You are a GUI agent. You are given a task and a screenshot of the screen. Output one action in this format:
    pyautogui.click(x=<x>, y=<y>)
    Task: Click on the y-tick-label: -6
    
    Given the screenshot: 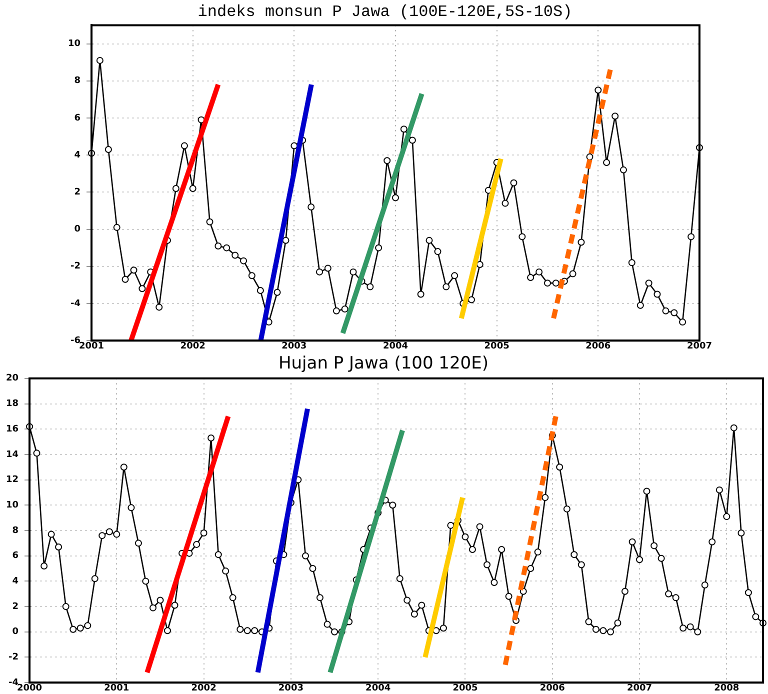 What is the action you would take?
    pyautogui.click(x=75, y=341)
    